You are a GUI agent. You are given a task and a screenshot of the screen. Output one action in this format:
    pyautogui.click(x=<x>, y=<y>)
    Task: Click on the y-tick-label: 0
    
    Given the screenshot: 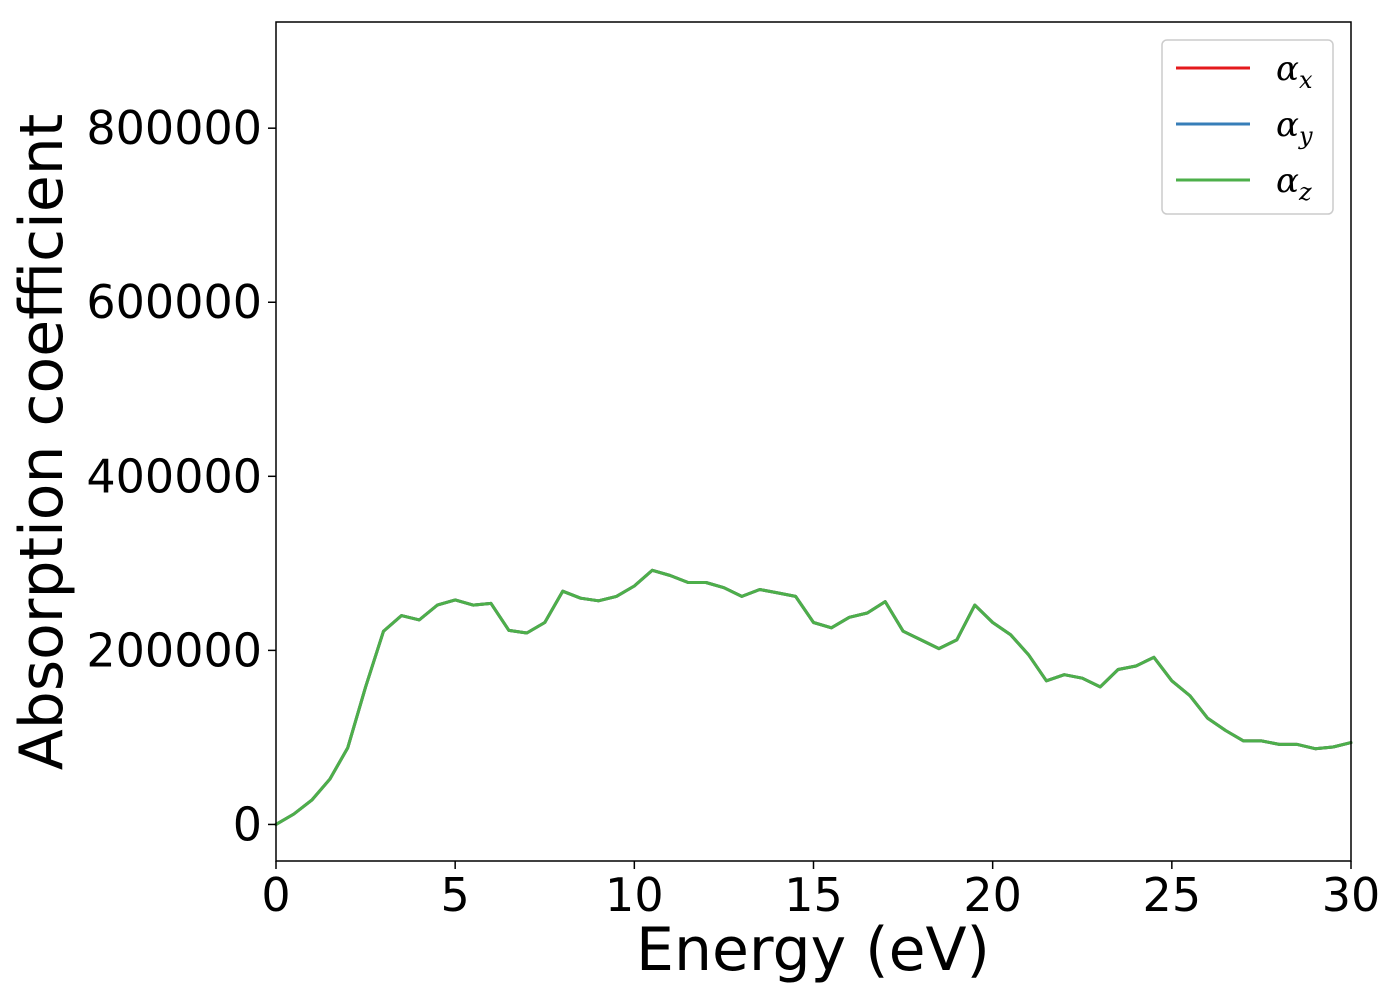 What is the action you would take?
    pyautogui.click(x=247, y=824)
    